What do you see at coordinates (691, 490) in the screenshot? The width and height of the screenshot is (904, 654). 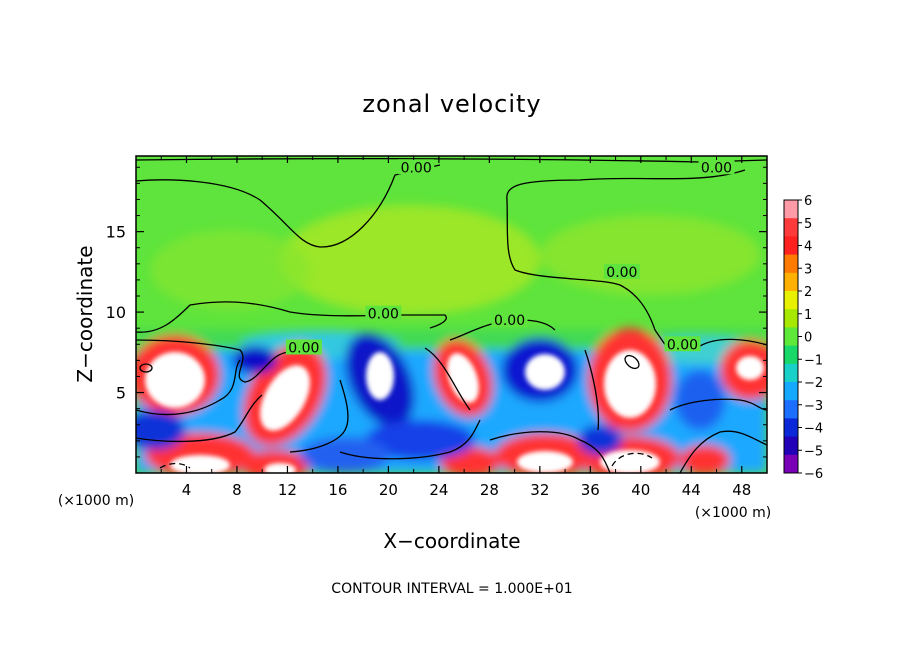 I see `x-tick-label: 44` at bounding box center [691, 490].